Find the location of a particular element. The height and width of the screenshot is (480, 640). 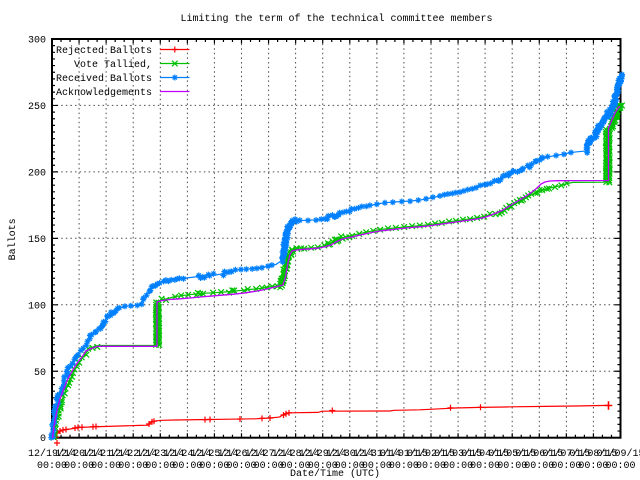

svg-text: 12/19/14 is located at coordinates (52, 454).